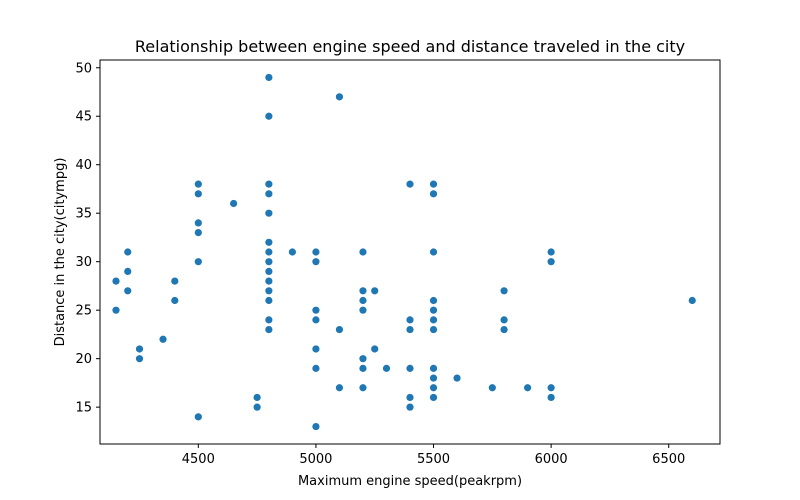  What do you see at coordinates (315, 459) in the screenshot?
I see `x-tick-label: 5000` at bounding box center [315, 459].